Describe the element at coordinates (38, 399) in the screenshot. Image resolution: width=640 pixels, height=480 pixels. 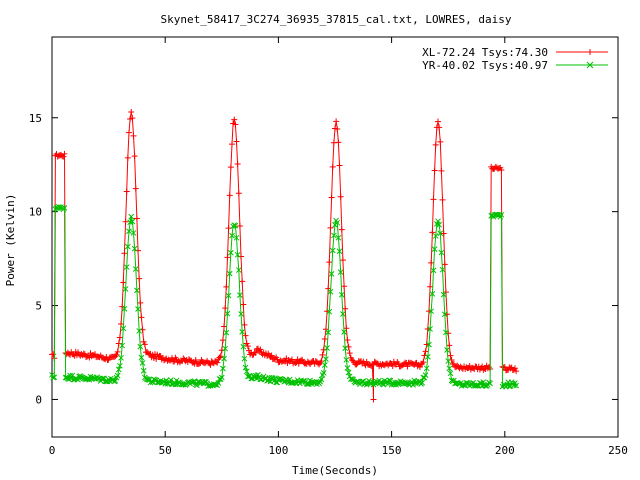
I see `y-tick-label: 0` at that location.